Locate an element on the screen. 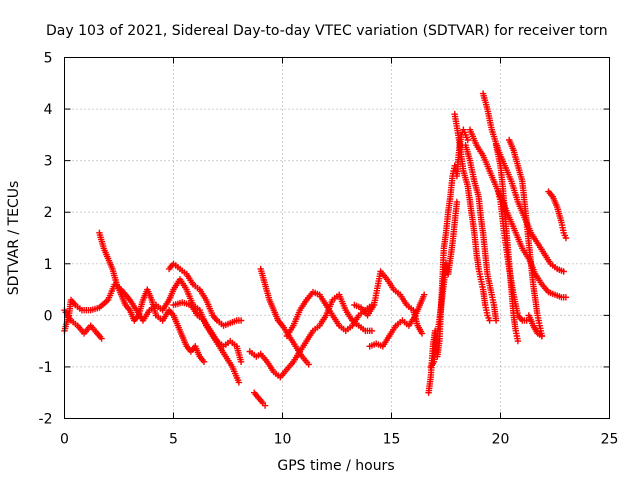  x-tick-label: 0 is located at coordinates (64, 440).